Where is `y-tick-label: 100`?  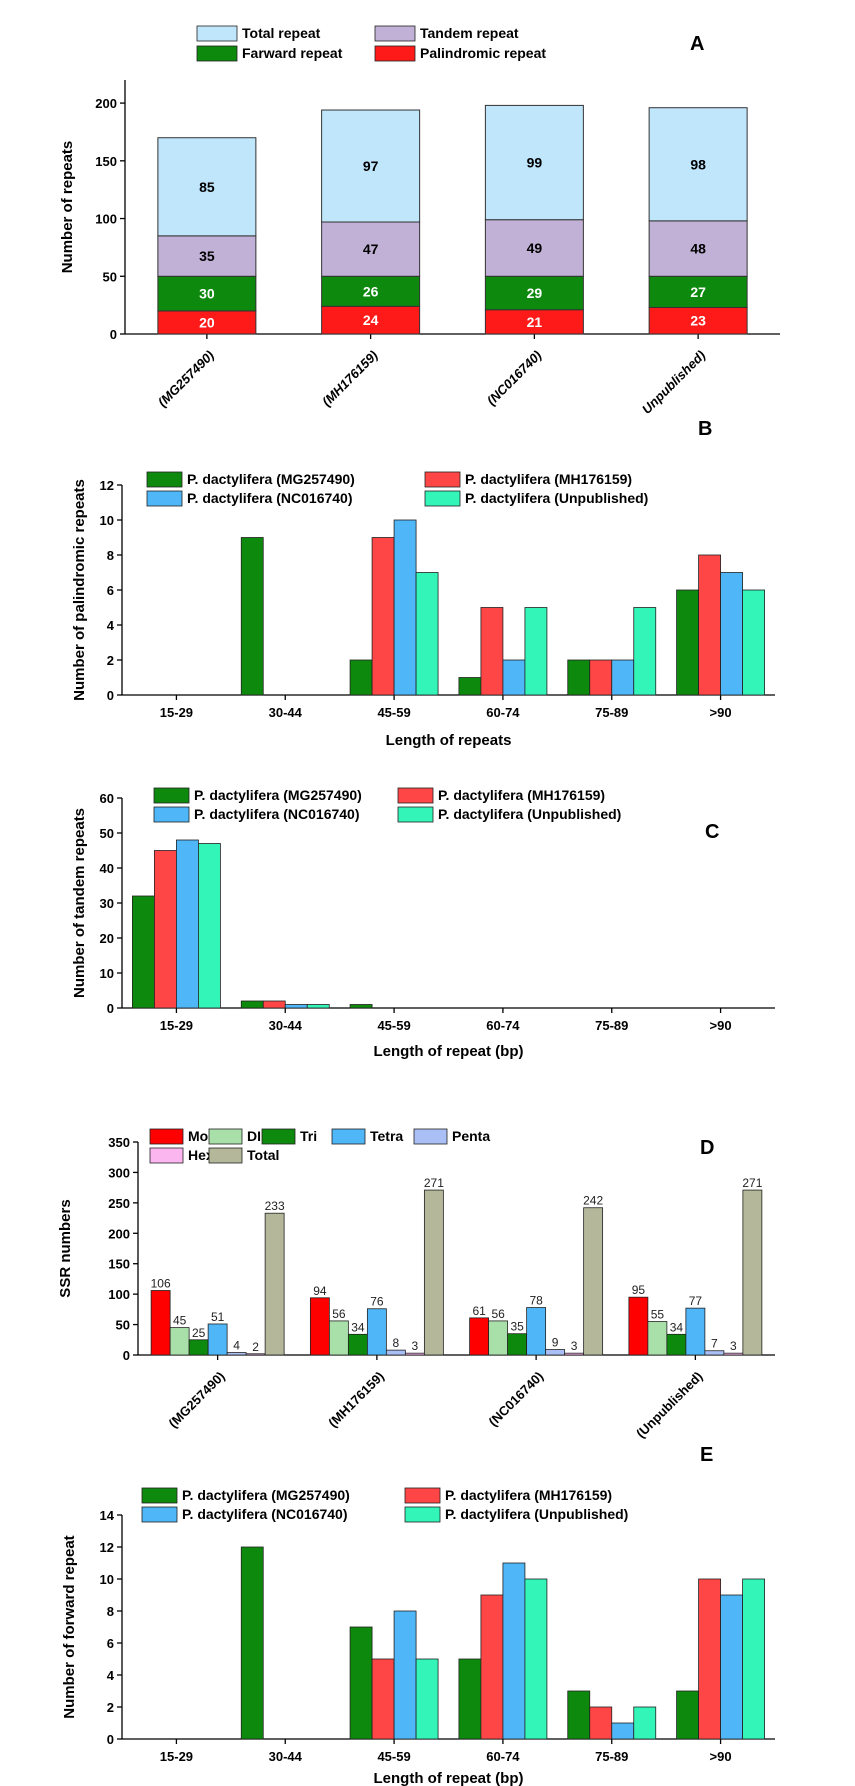 y-tick-label: 100 is located at coordinates (106, 219).